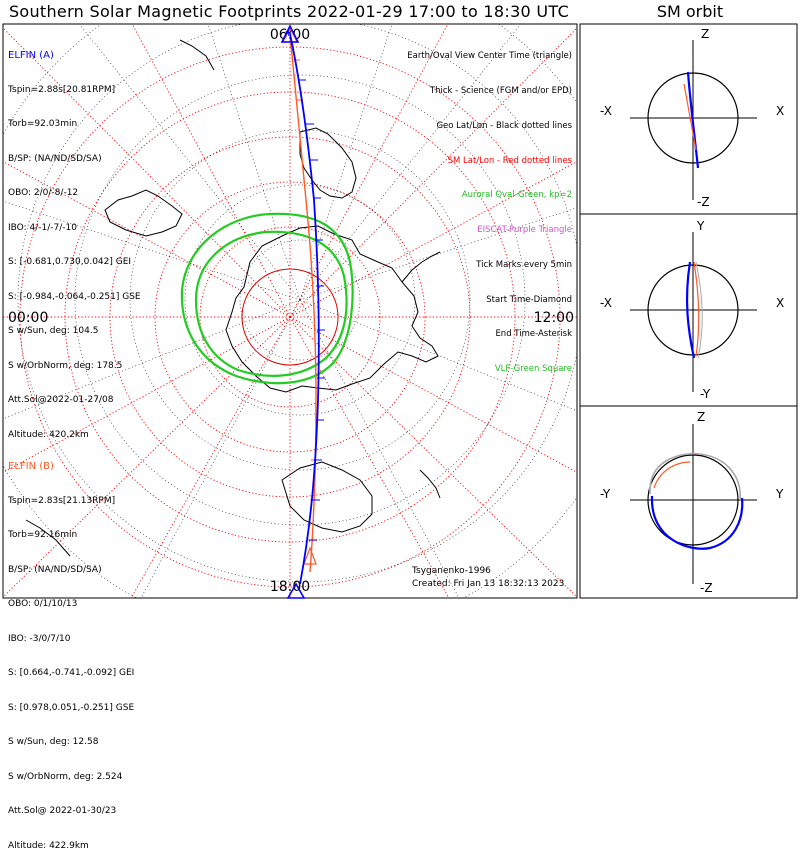  Describe the element at coordinates (451, 571) in the screenshot. I see `model-label: Tsyganenko-1996` at that location.